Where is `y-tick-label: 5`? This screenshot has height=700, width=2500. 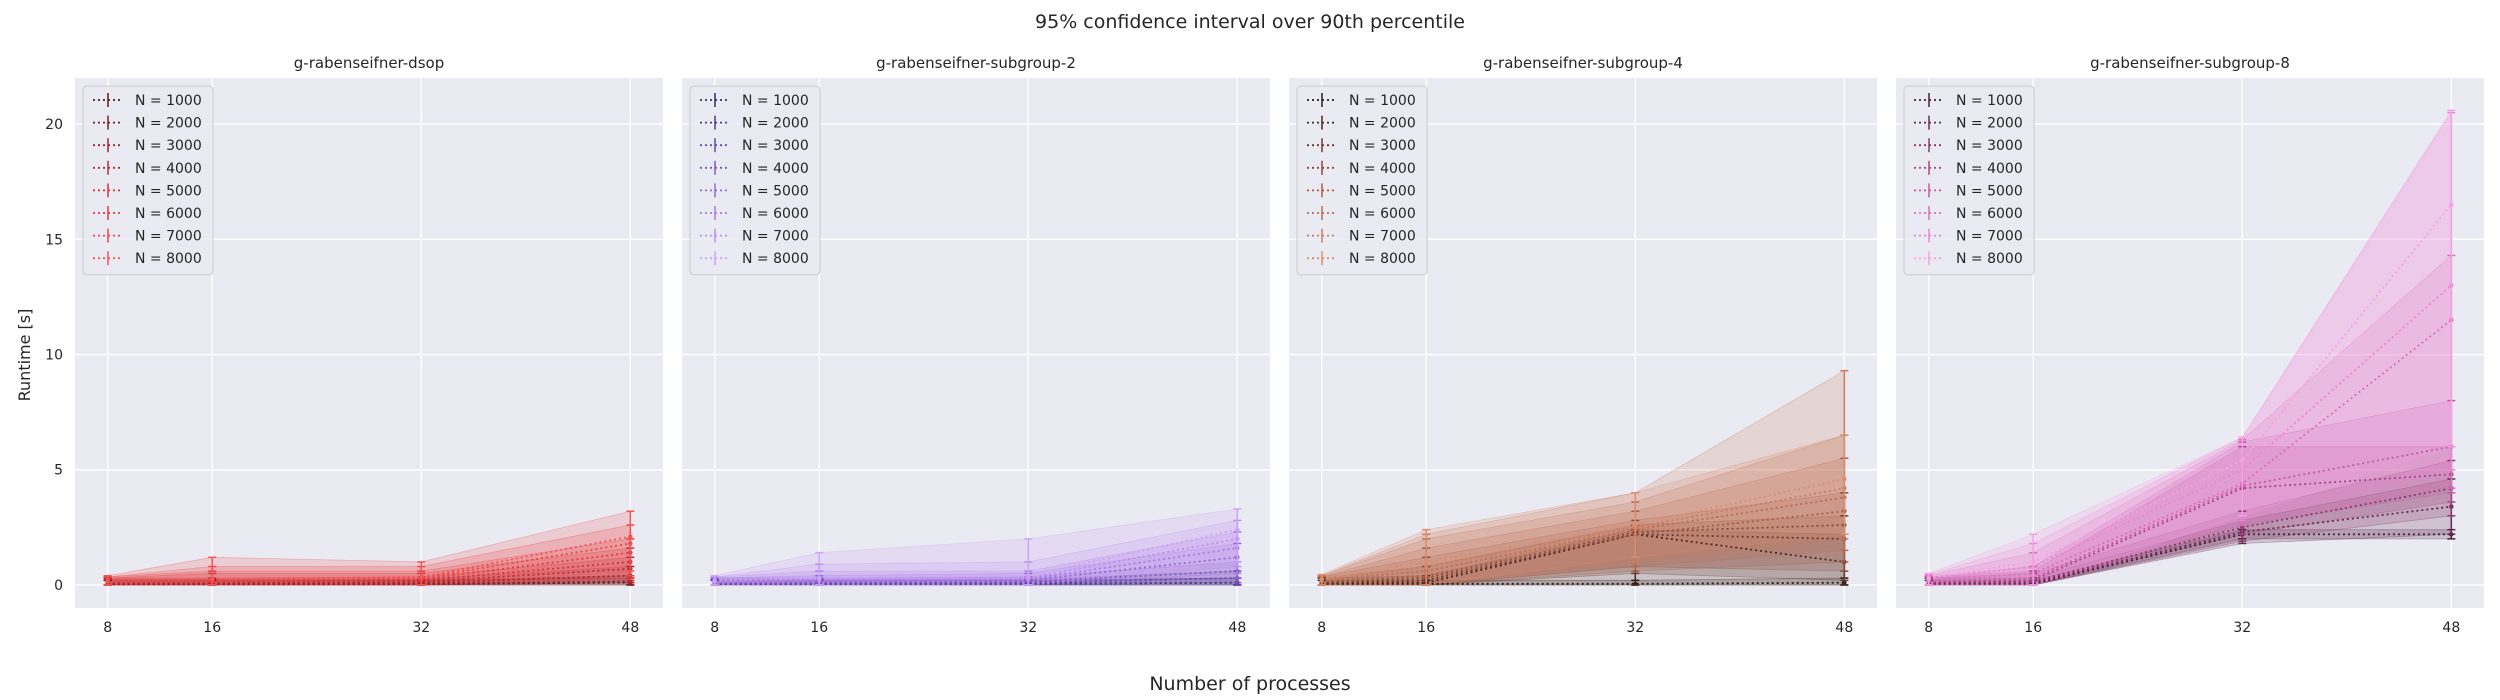 y-tick-label: 5 is located at coordinates (58, 471).